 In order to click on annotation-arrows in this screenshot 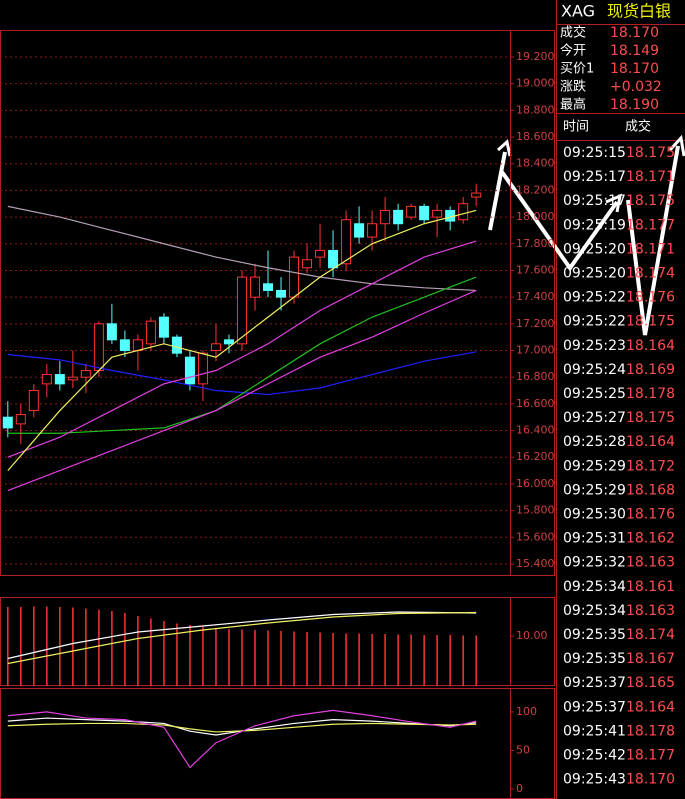, I will do `click(586, 235)`.